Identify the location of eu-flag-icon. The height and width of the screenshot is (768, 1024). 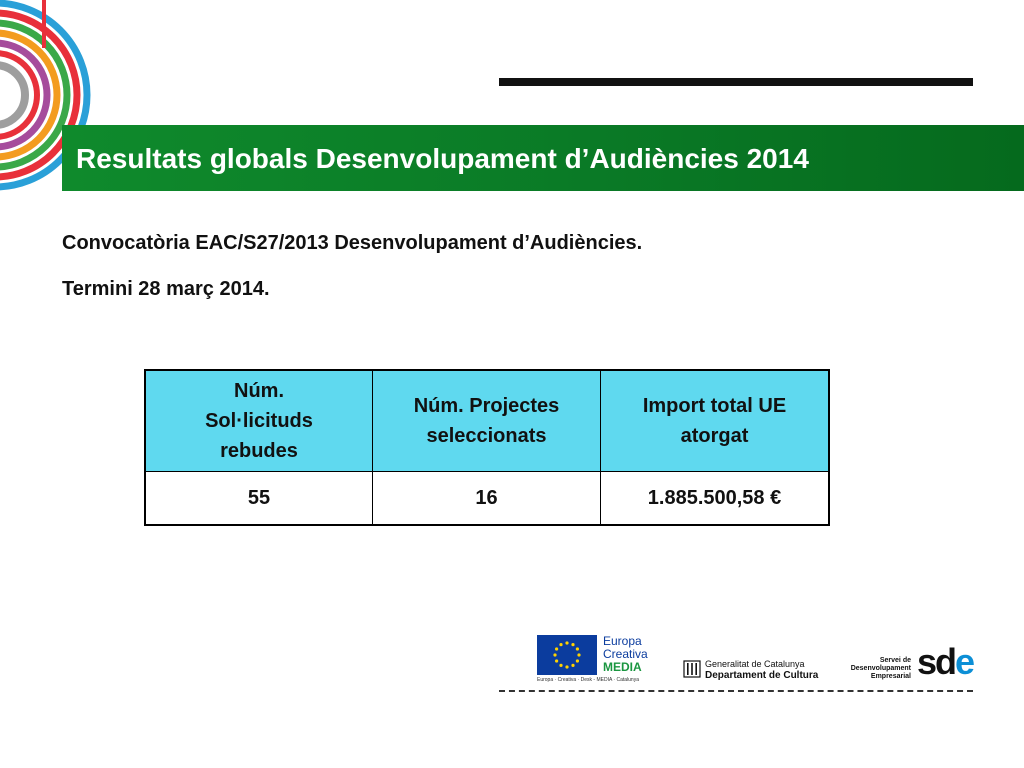
(567, 655).